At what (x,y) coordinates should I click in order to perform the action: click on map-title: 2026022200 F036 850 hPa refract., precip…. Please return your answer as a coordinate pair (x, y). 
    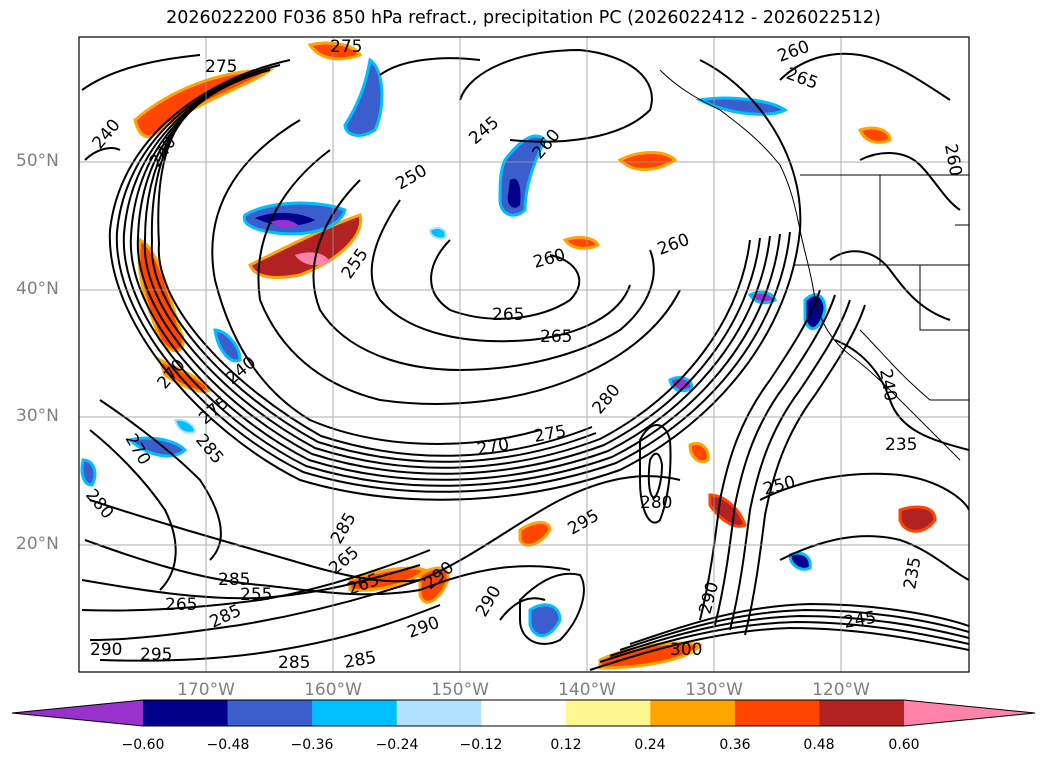
    Looking at the image, I should click on (523, 18).